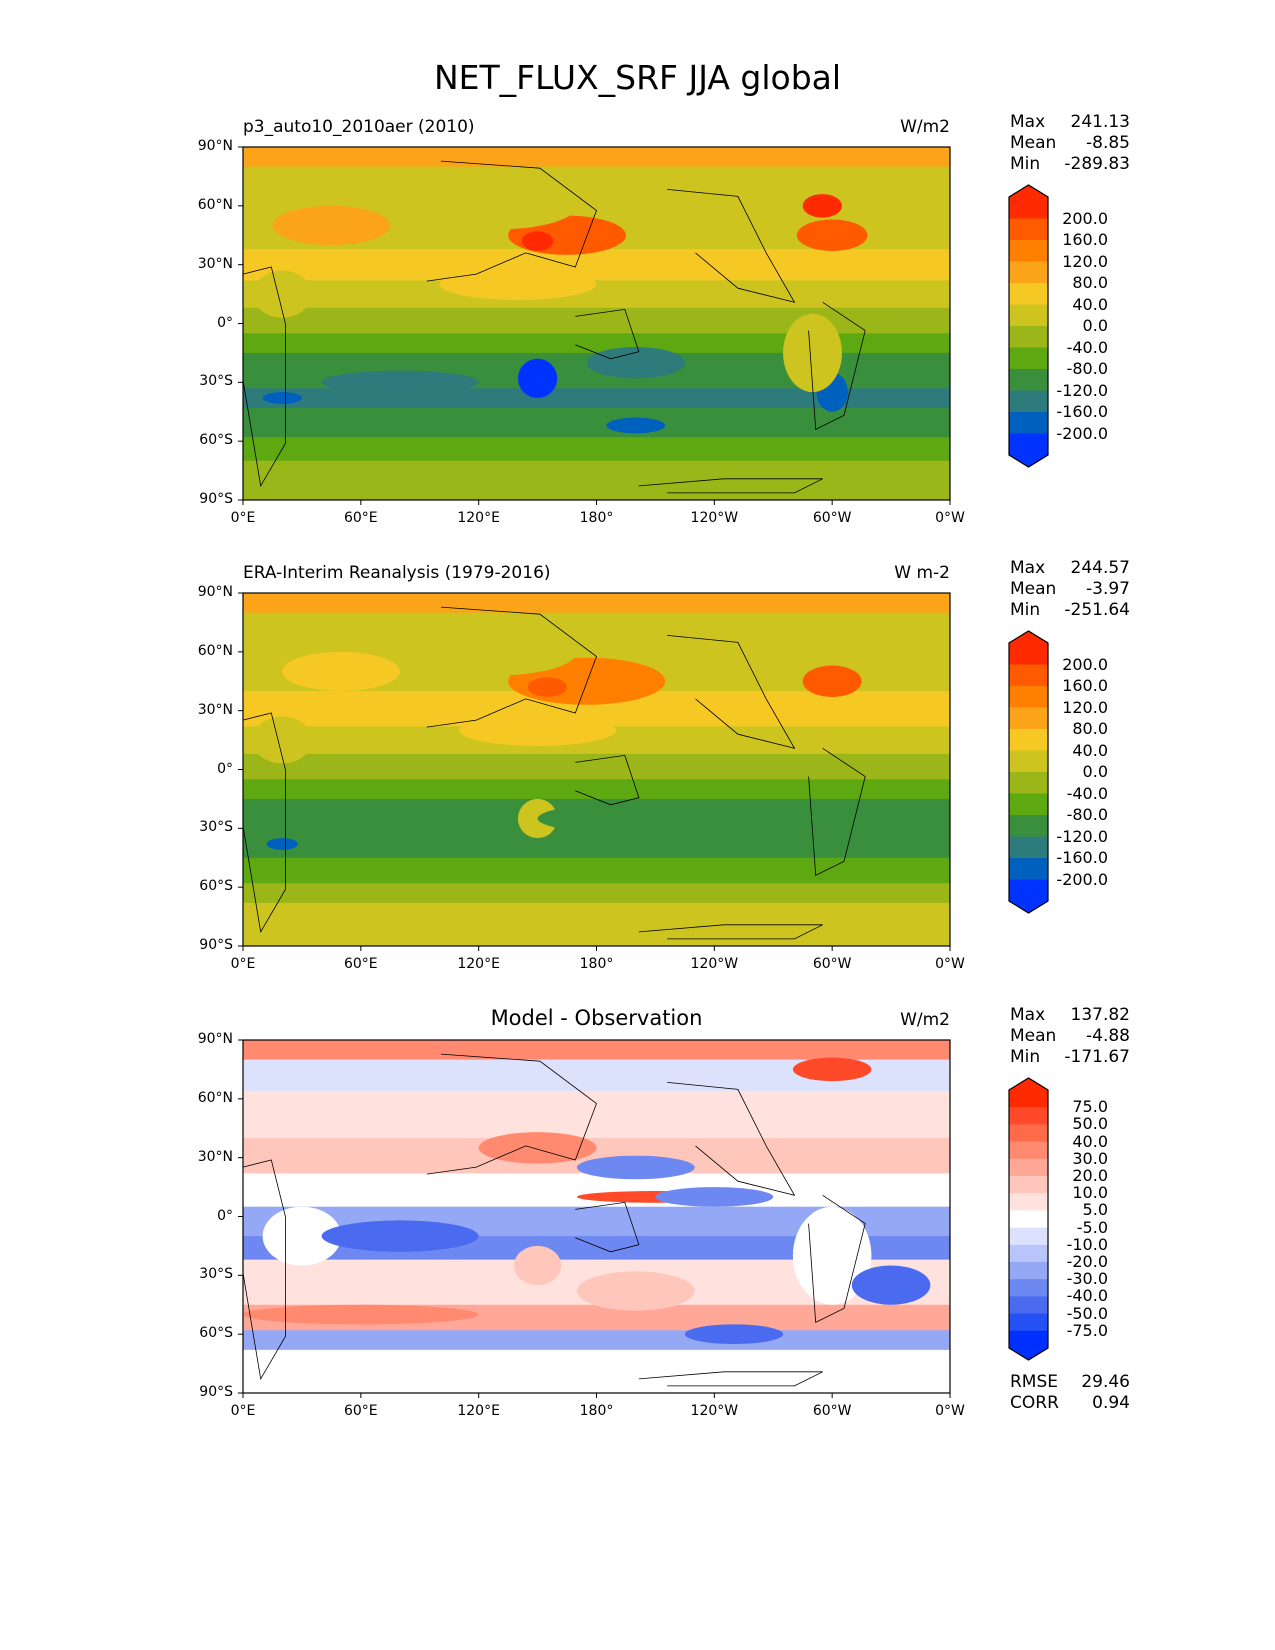 This screenshot has height=1650, width=1275. Describe the element at coordinates (925, 1020) in the screenshot. I see `units-label: W/m2` at that location.